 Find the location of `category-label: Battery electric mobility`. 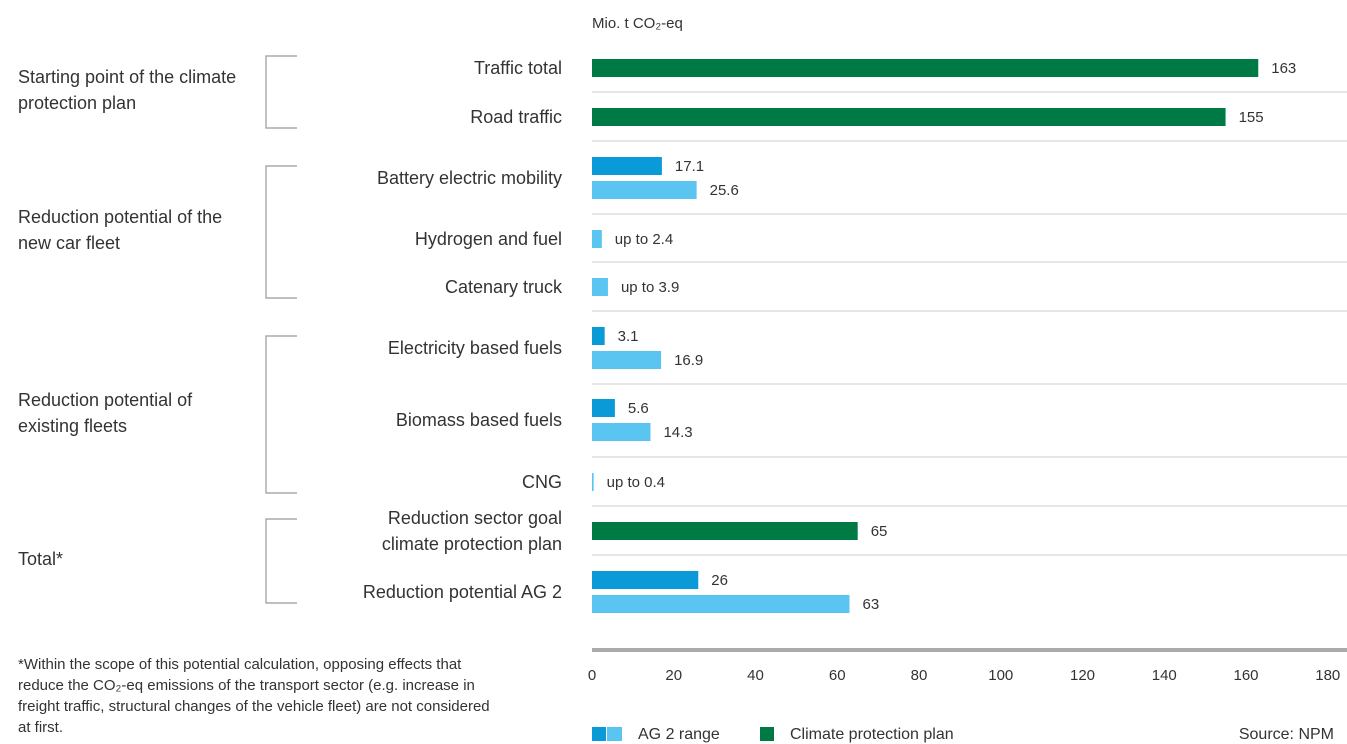

category-label: Battery electric mobility is located at coordinates (469, 178).